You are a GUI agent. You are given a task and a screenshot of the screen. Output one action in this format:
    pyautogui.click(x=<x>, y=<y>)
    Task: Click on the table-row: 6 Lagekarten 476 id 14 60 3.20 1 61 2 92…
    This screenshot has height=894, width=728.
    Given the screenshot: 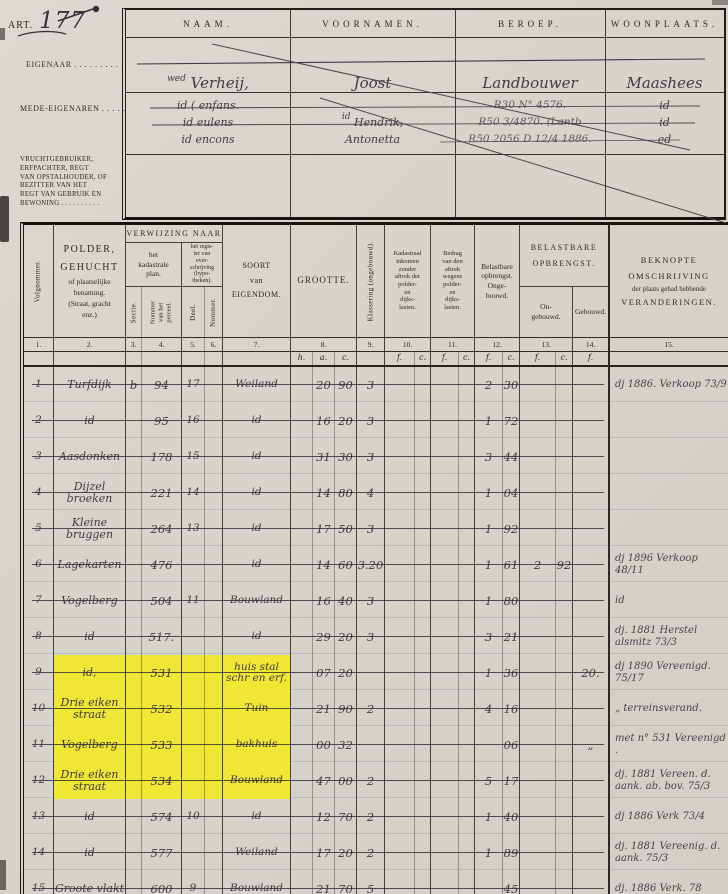 What is the action you would take?
    pyautogui.click(x=376, y=565)
    